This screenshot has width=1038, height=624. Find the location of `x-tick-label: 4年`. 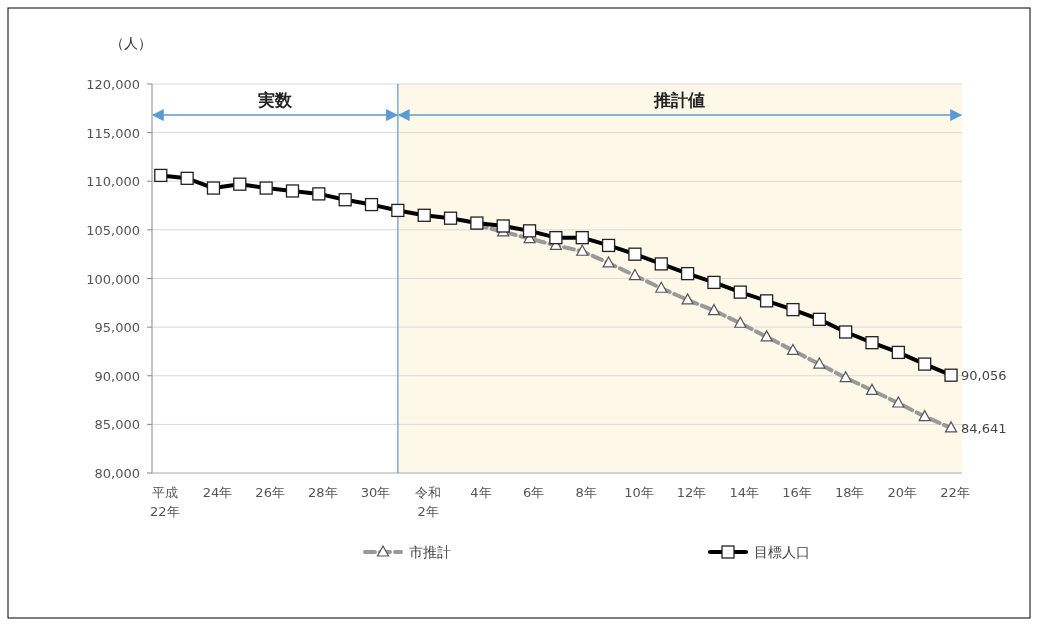

x-tick-label: 4年 is located at coordinates (481, 492).